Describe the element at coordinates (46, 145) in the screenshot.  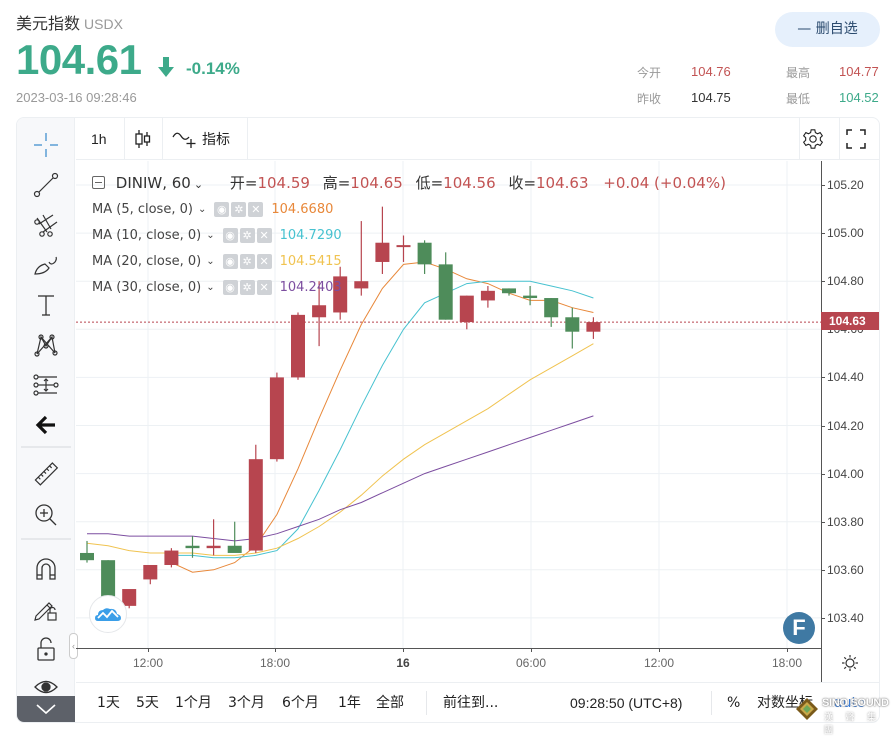
I see `crosshair-icon` at that location.